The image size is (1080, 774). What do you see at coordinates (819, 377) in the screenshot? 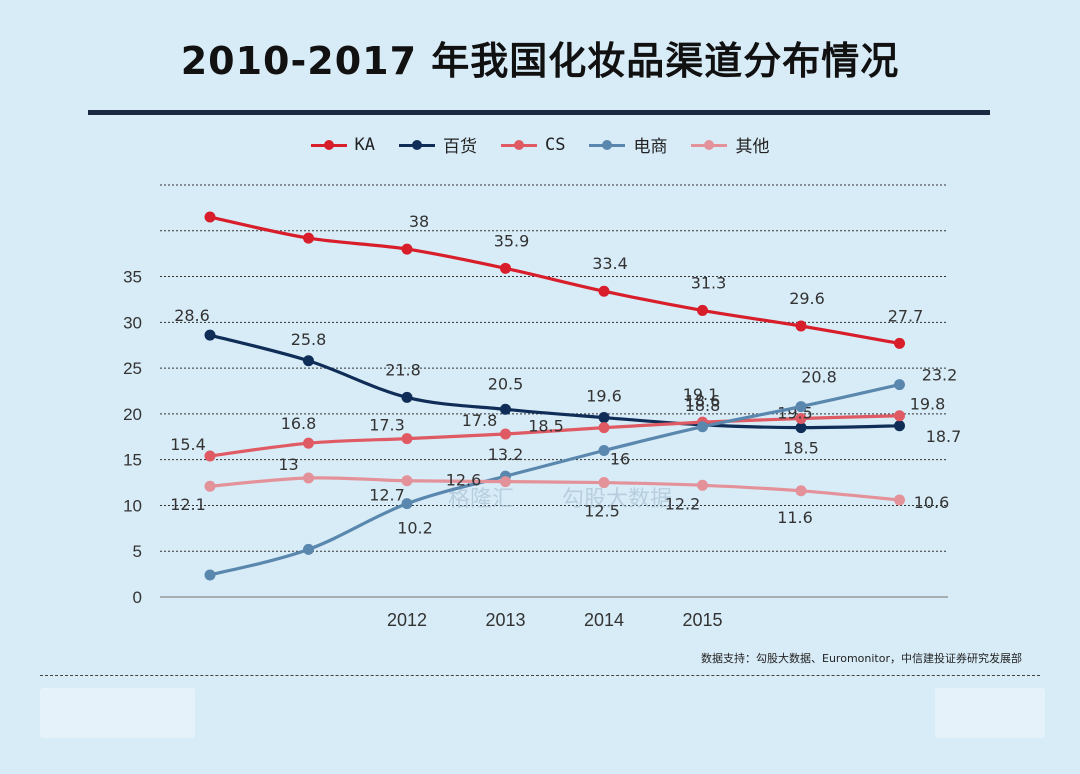
I see `data-label: 20.8` at bounding box center [819, 377].